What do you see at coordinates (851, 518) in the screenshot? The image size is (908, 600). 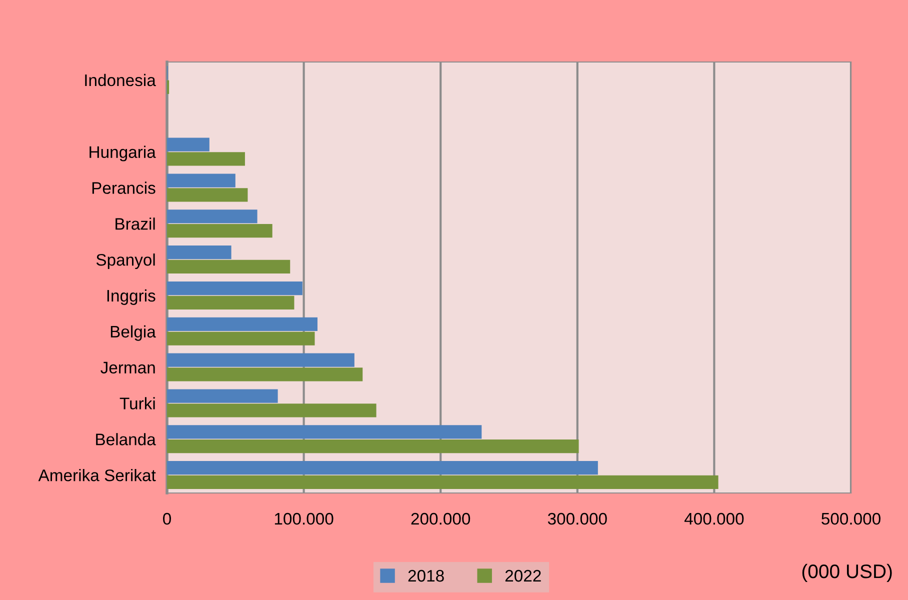 I see `x-tick-label: 500.000` at bounding box center [851, 518].